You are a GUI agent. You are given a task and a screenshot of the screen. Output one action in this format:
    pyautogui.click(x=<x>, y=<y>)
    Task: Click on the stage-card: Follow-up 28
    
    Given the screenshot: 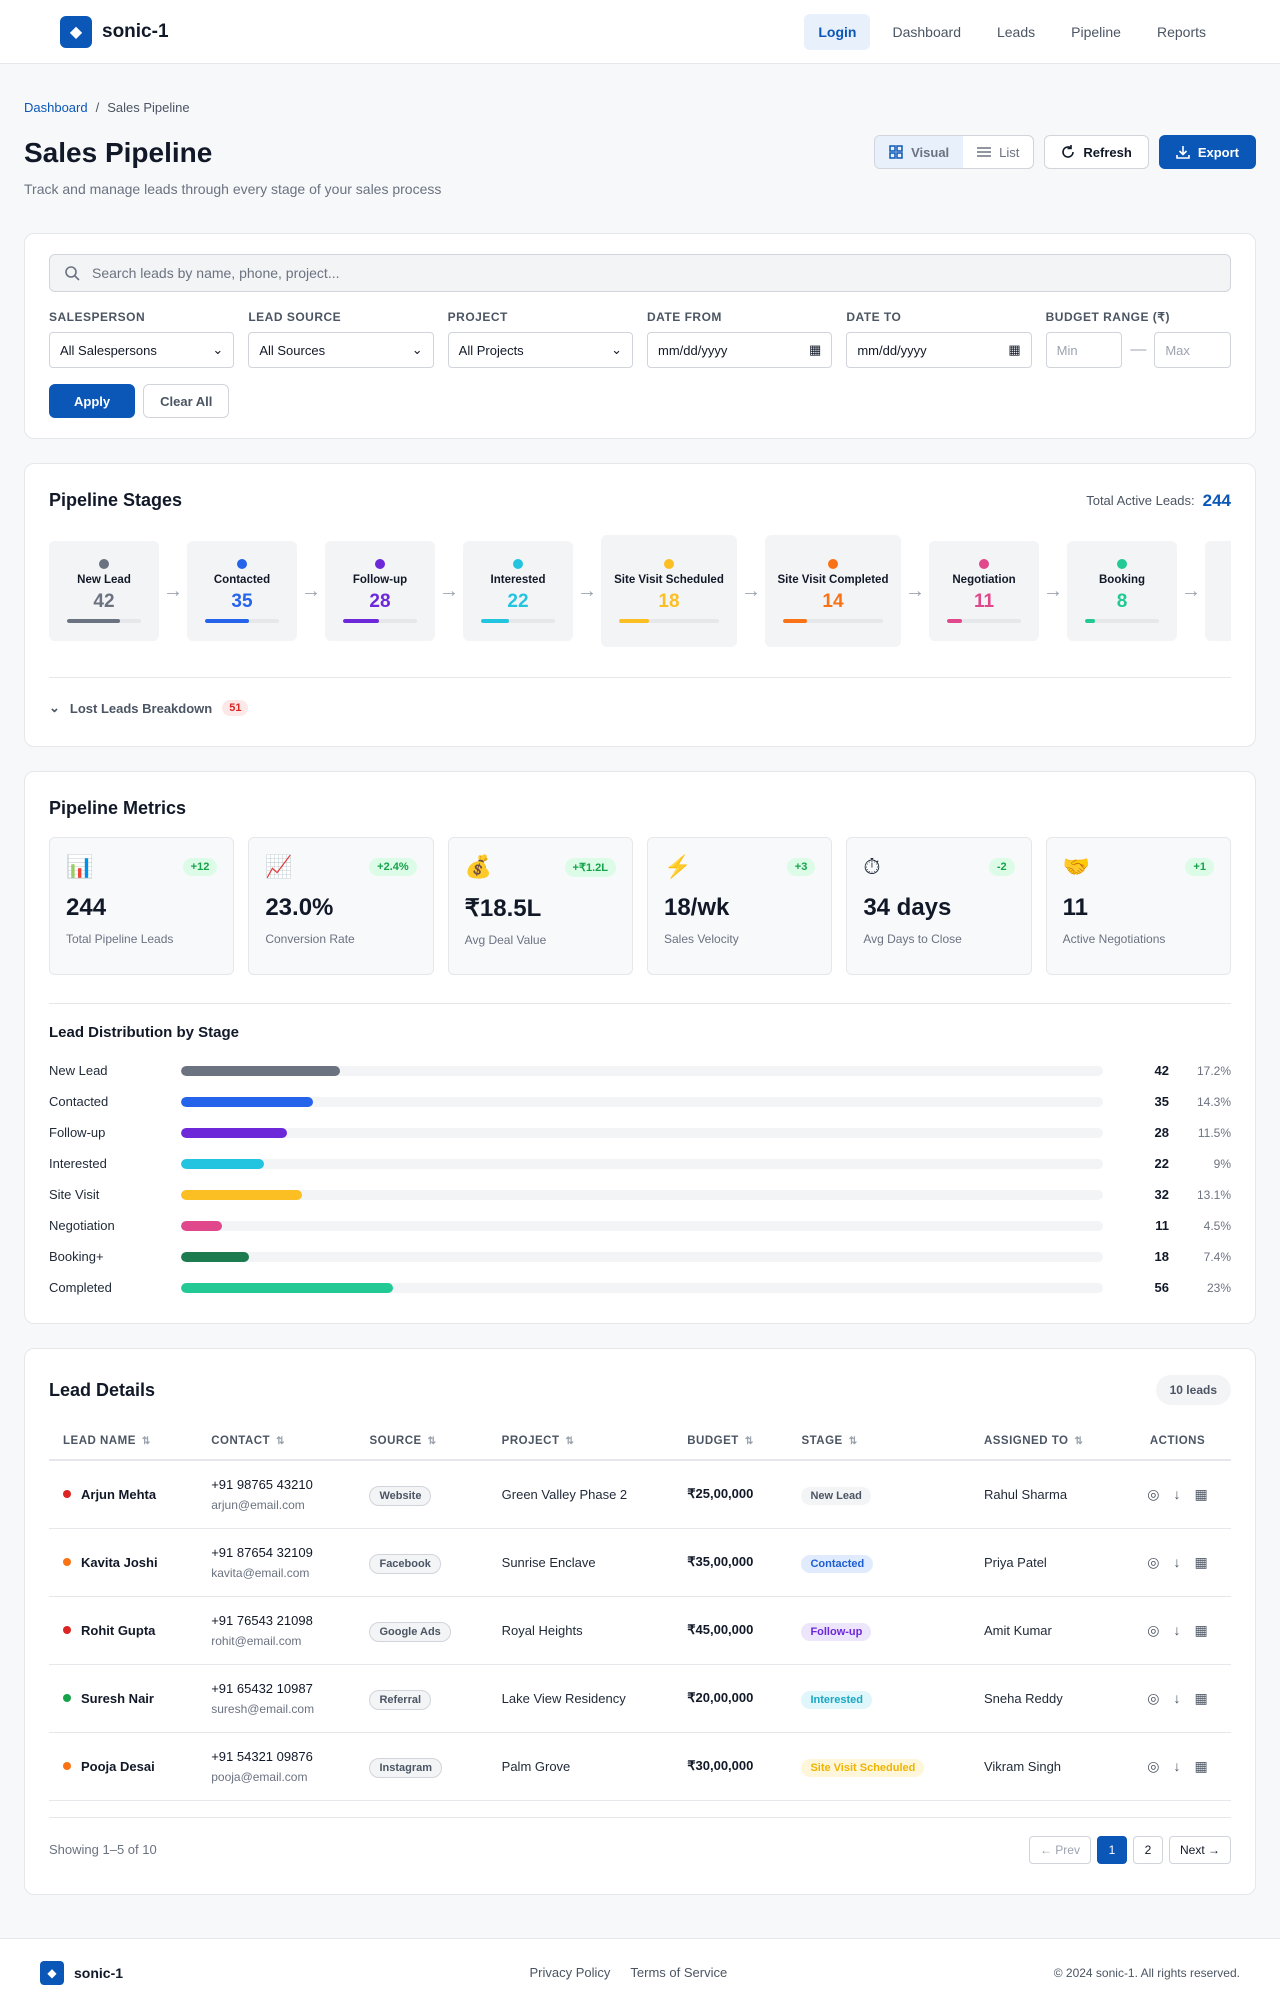 What is the action you would take?
    pyautogui.click(x=380, y=591)
    